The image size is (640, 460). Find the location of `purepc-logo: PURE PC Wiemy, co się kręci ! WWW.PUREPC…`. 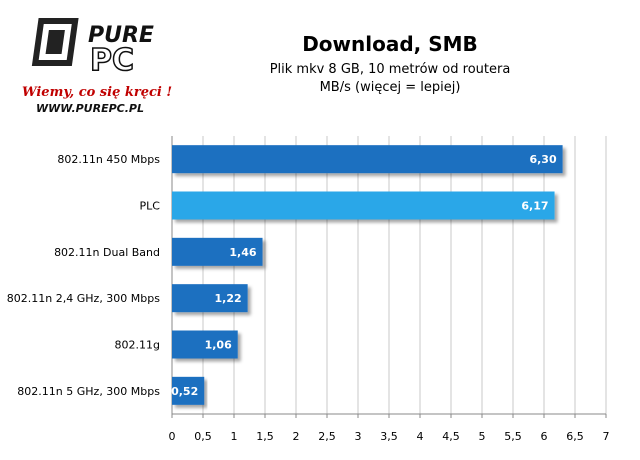

purepc-logo: PURE PC Wiemy, co się kręci ! WWW.PUREPC… is located at coordinates (97, 66).